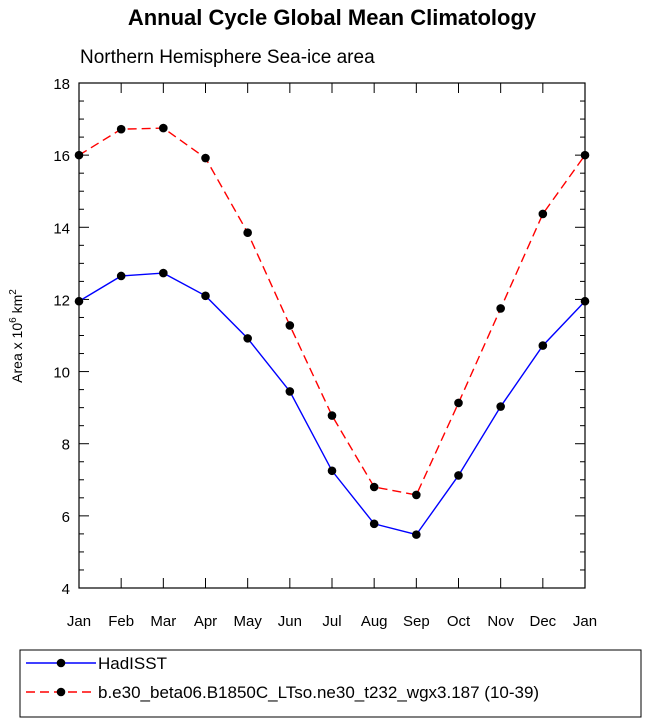  What do you see at coordinates (500, 621) in the screenshot?
I see `x-tick-label: Nov` at bounding box center [500, 621].